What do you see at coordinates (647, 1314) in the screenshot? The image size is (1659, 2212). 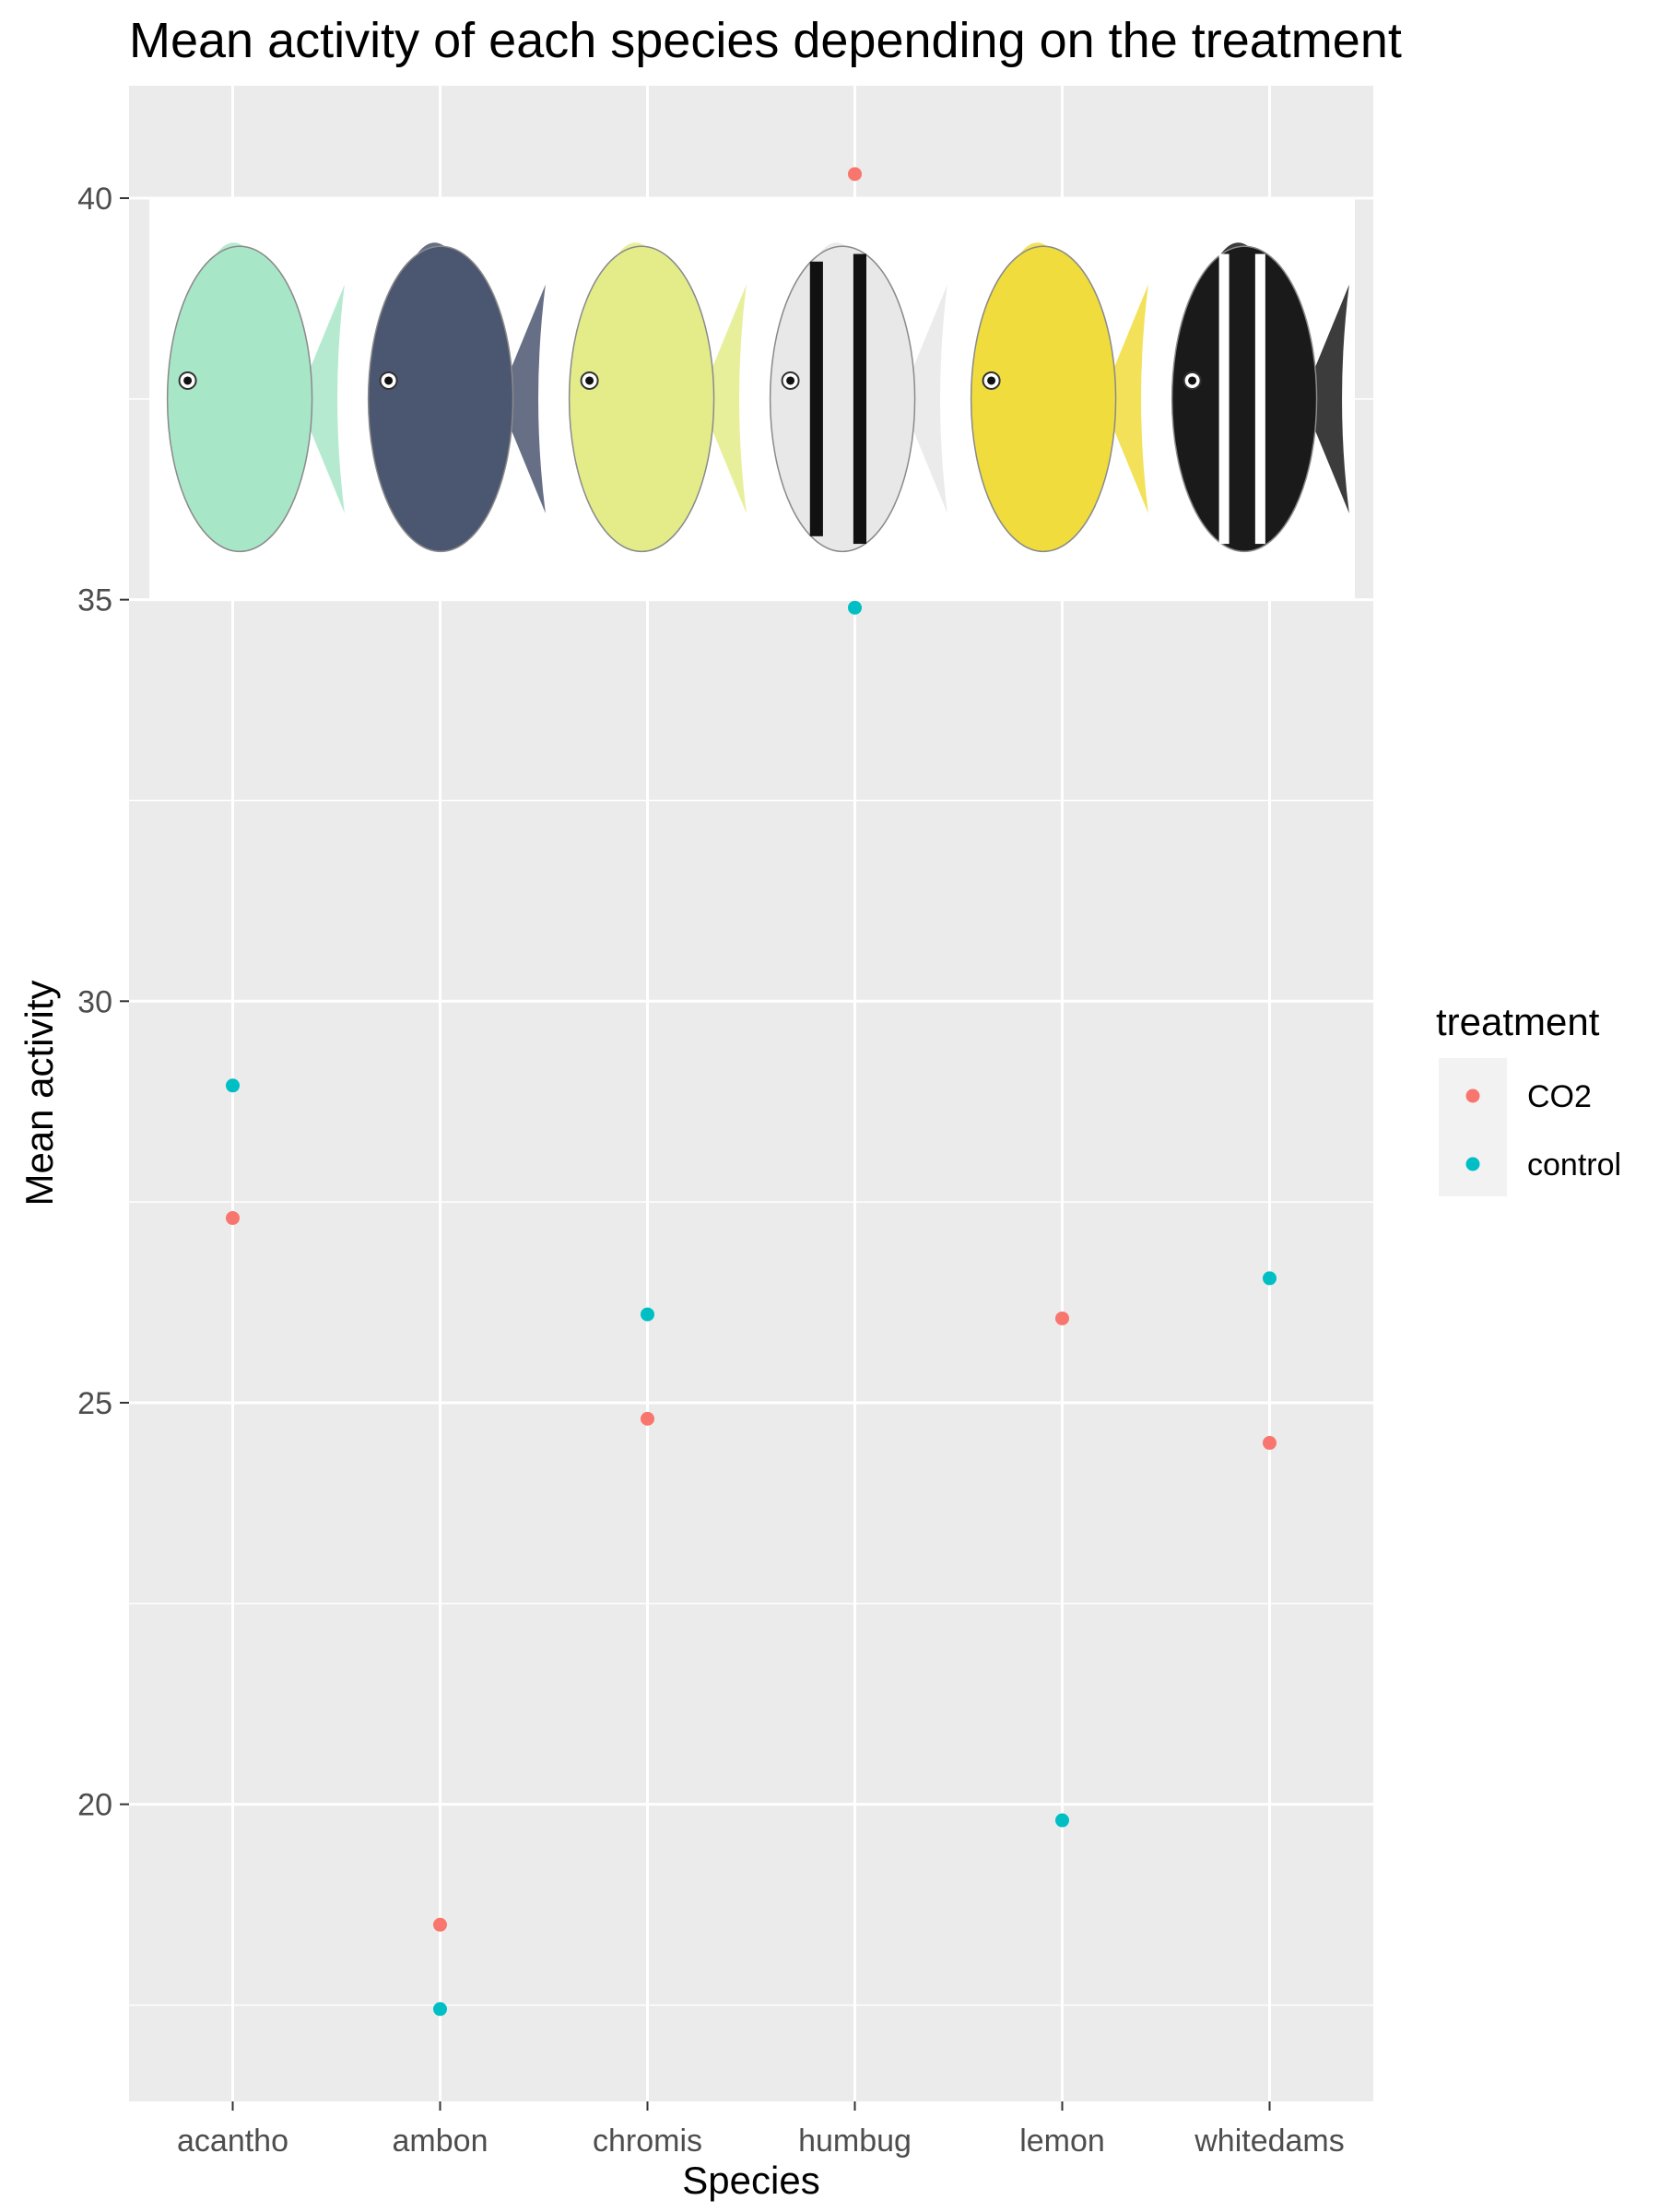 I see `data-point-control-chromis` at bounding box center [647, 1314].